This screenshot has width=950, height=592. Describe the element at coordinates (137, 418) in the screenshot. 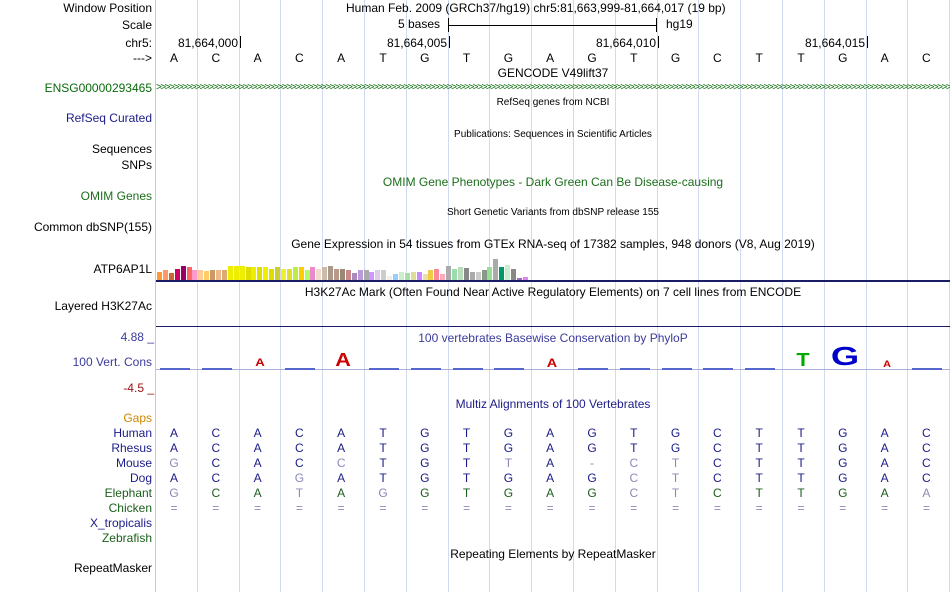

I see `gaps-label: Gaps` at that location.